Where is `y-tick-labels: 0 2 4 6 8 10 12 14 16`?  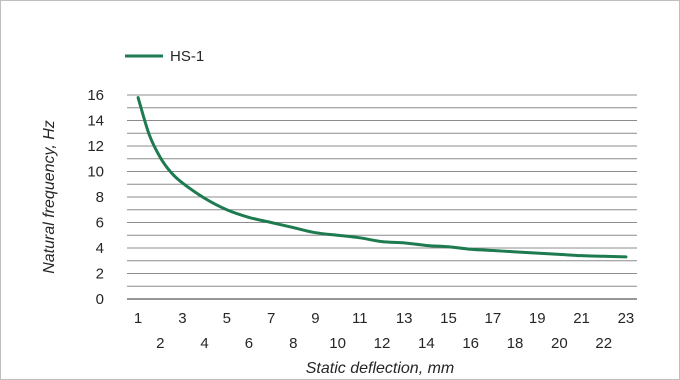 y-tick-labels: 0 2 4 6 8 10 12 14 16 is located at coordinates (95, 197).